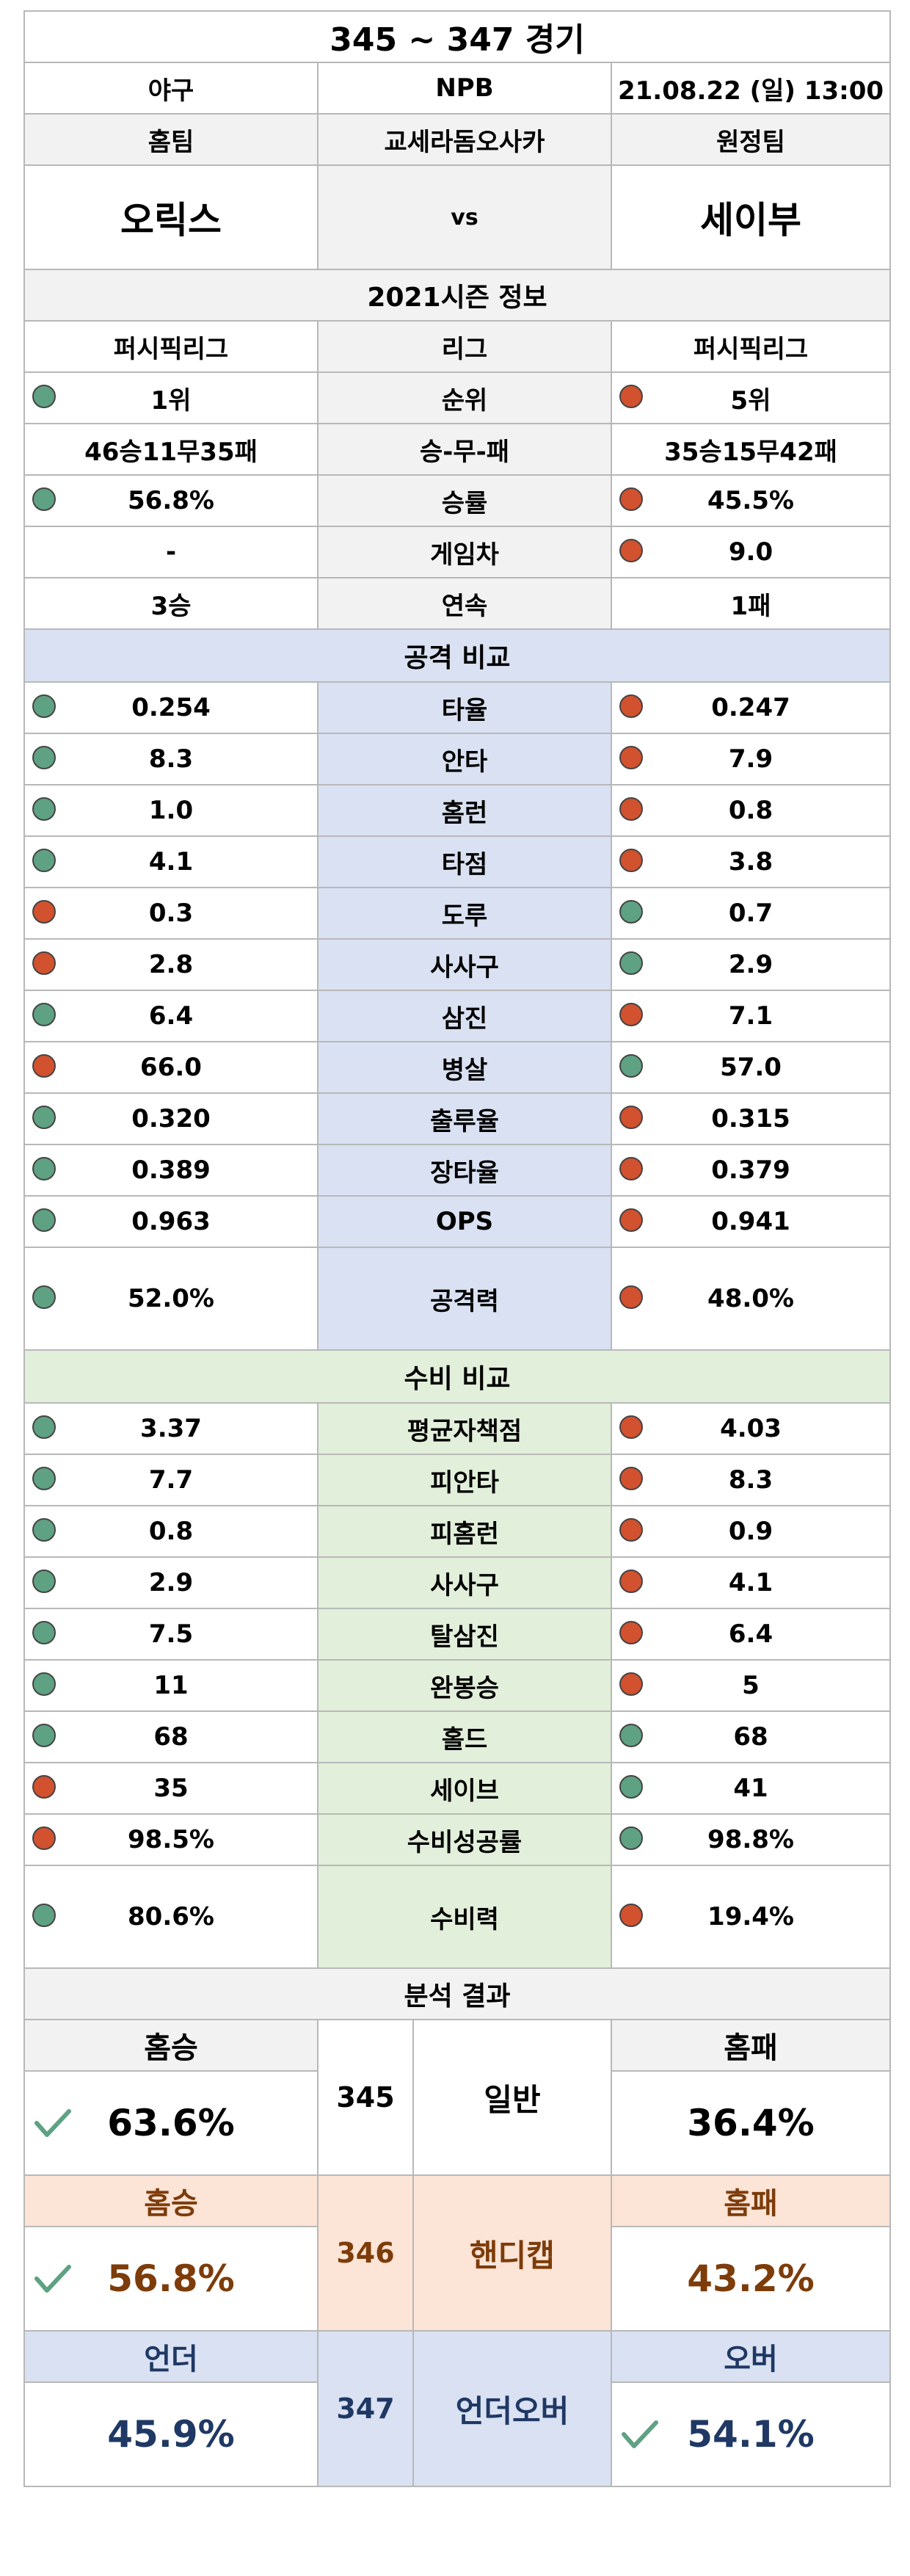 The height and width of the screenshot is (2576, 910). Describe the element at coordinates (464, 760) in the screenshot. I see `attack-stat-label: 안타` at that location.